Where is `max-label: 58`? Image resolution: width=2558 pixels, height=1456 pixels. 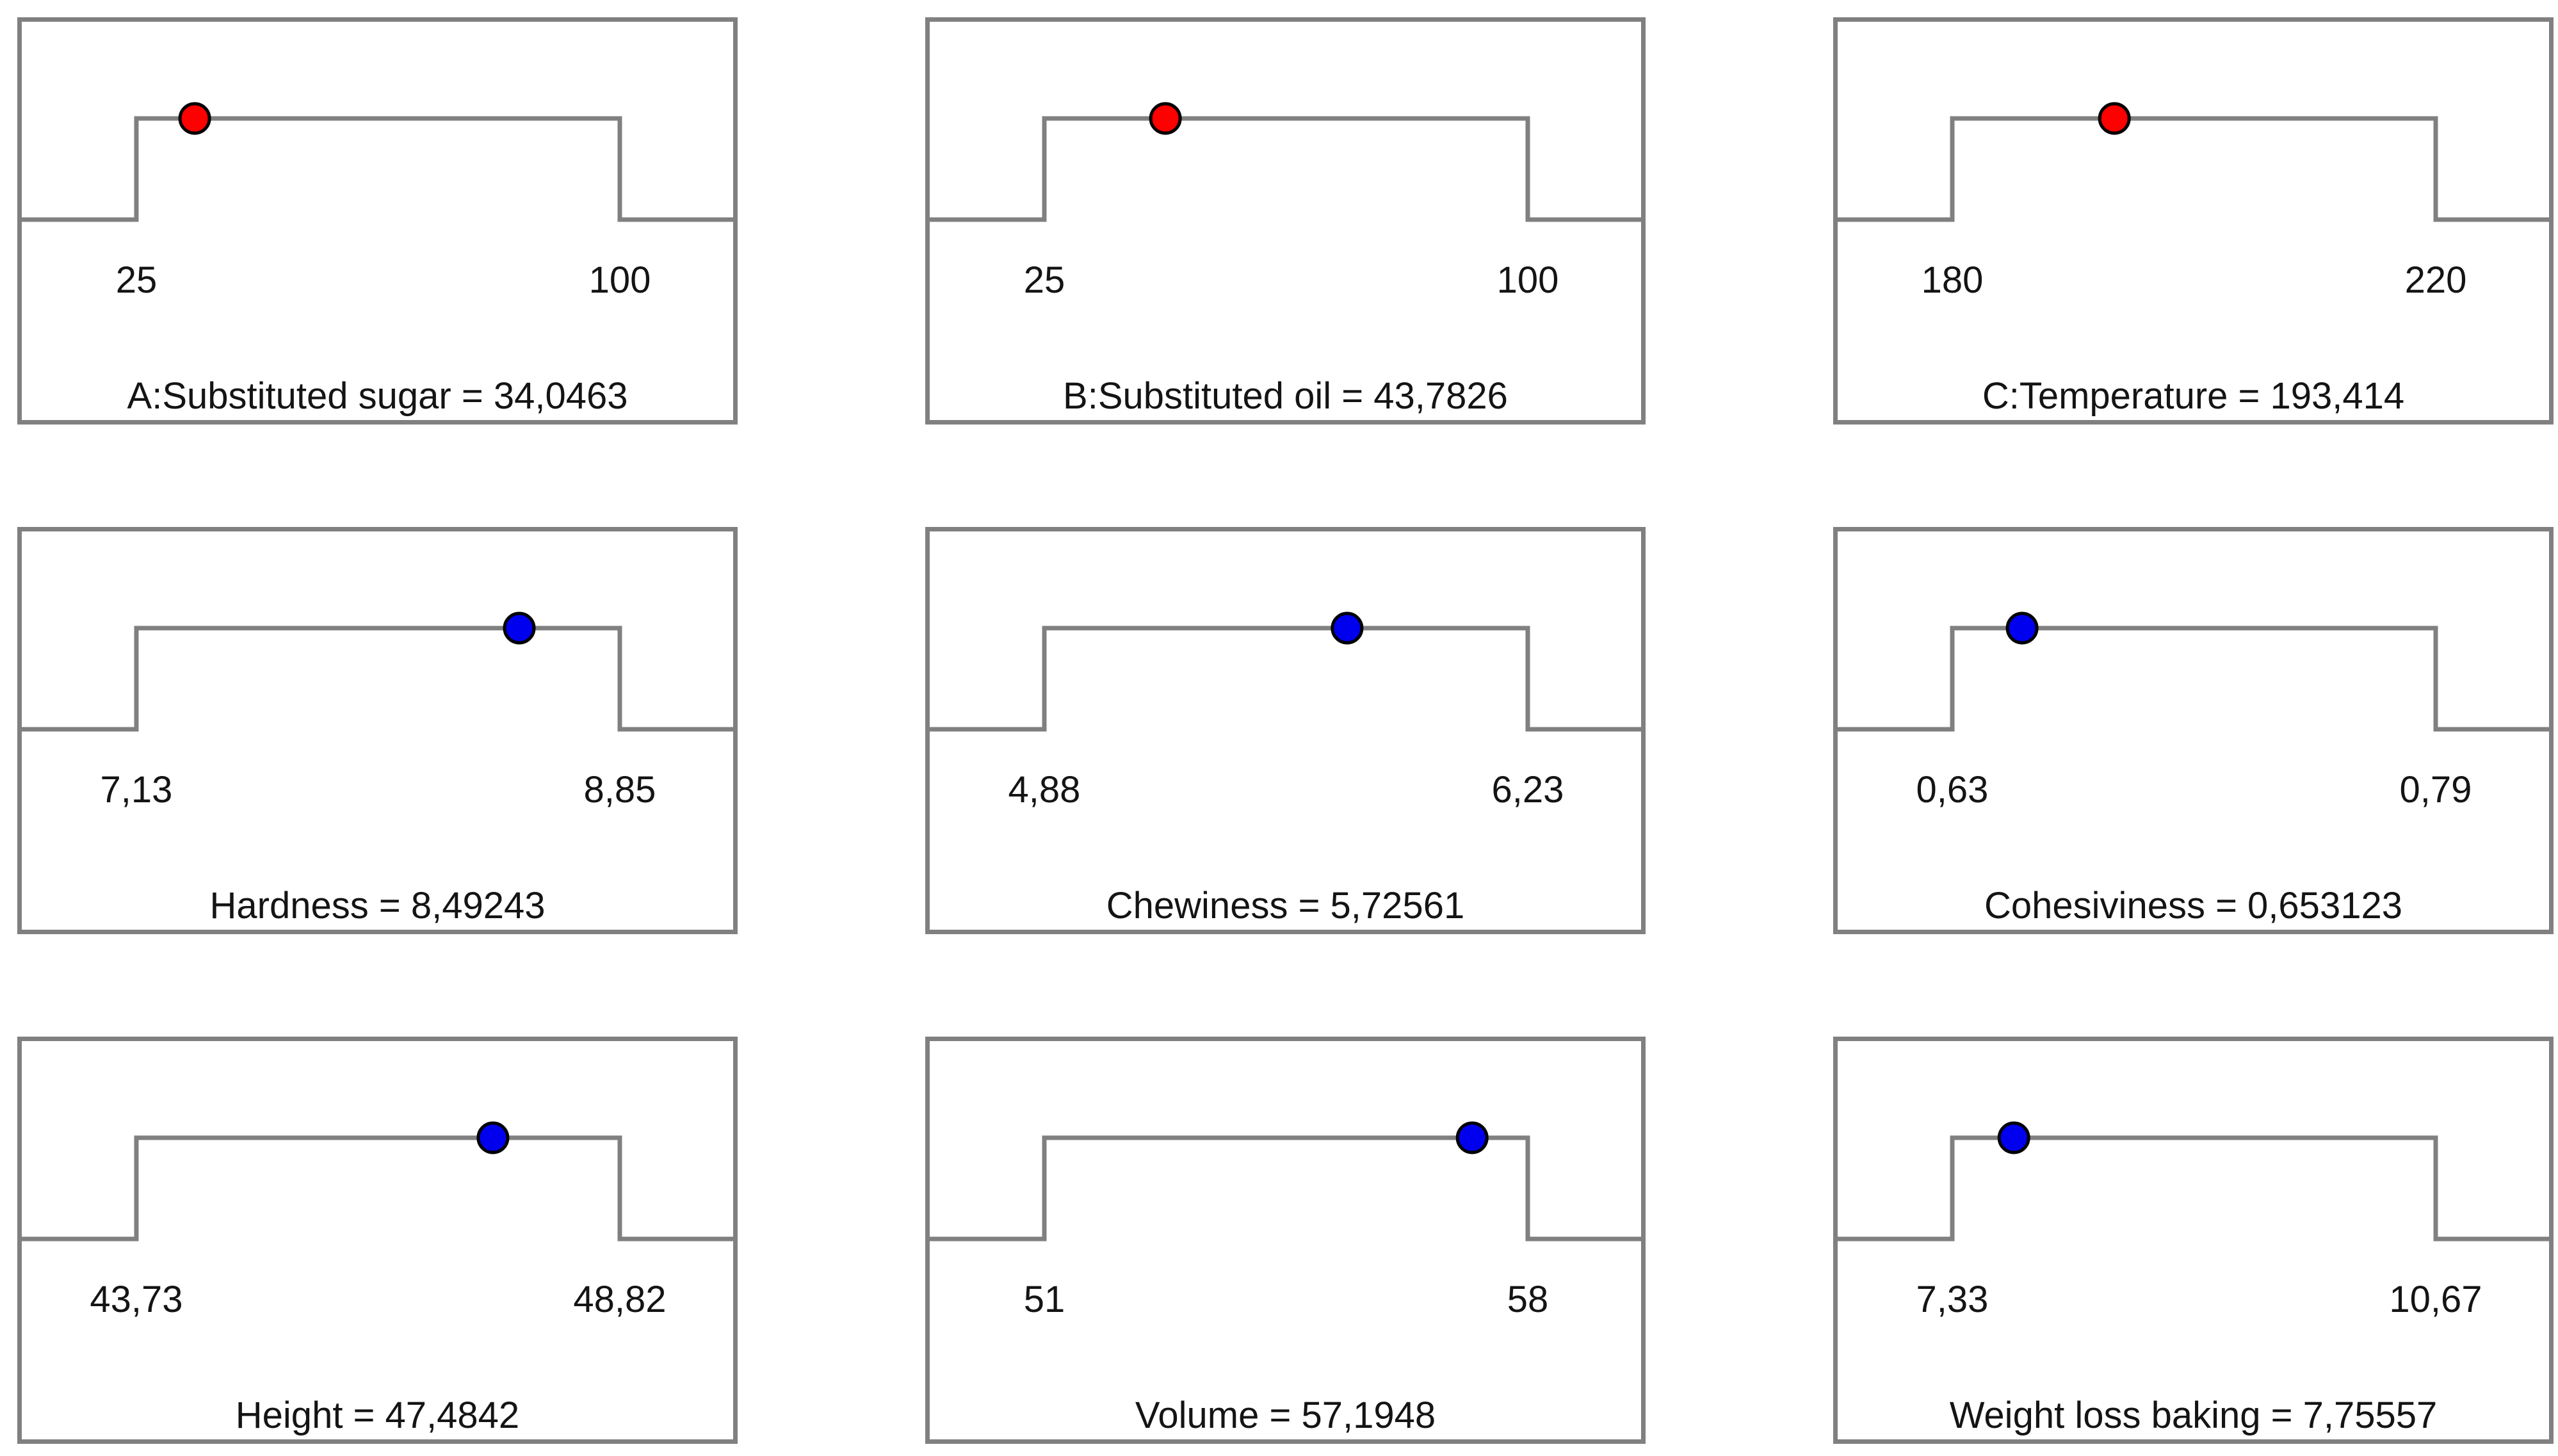
max-label: 58 is located at coordinates (1528, 1299).